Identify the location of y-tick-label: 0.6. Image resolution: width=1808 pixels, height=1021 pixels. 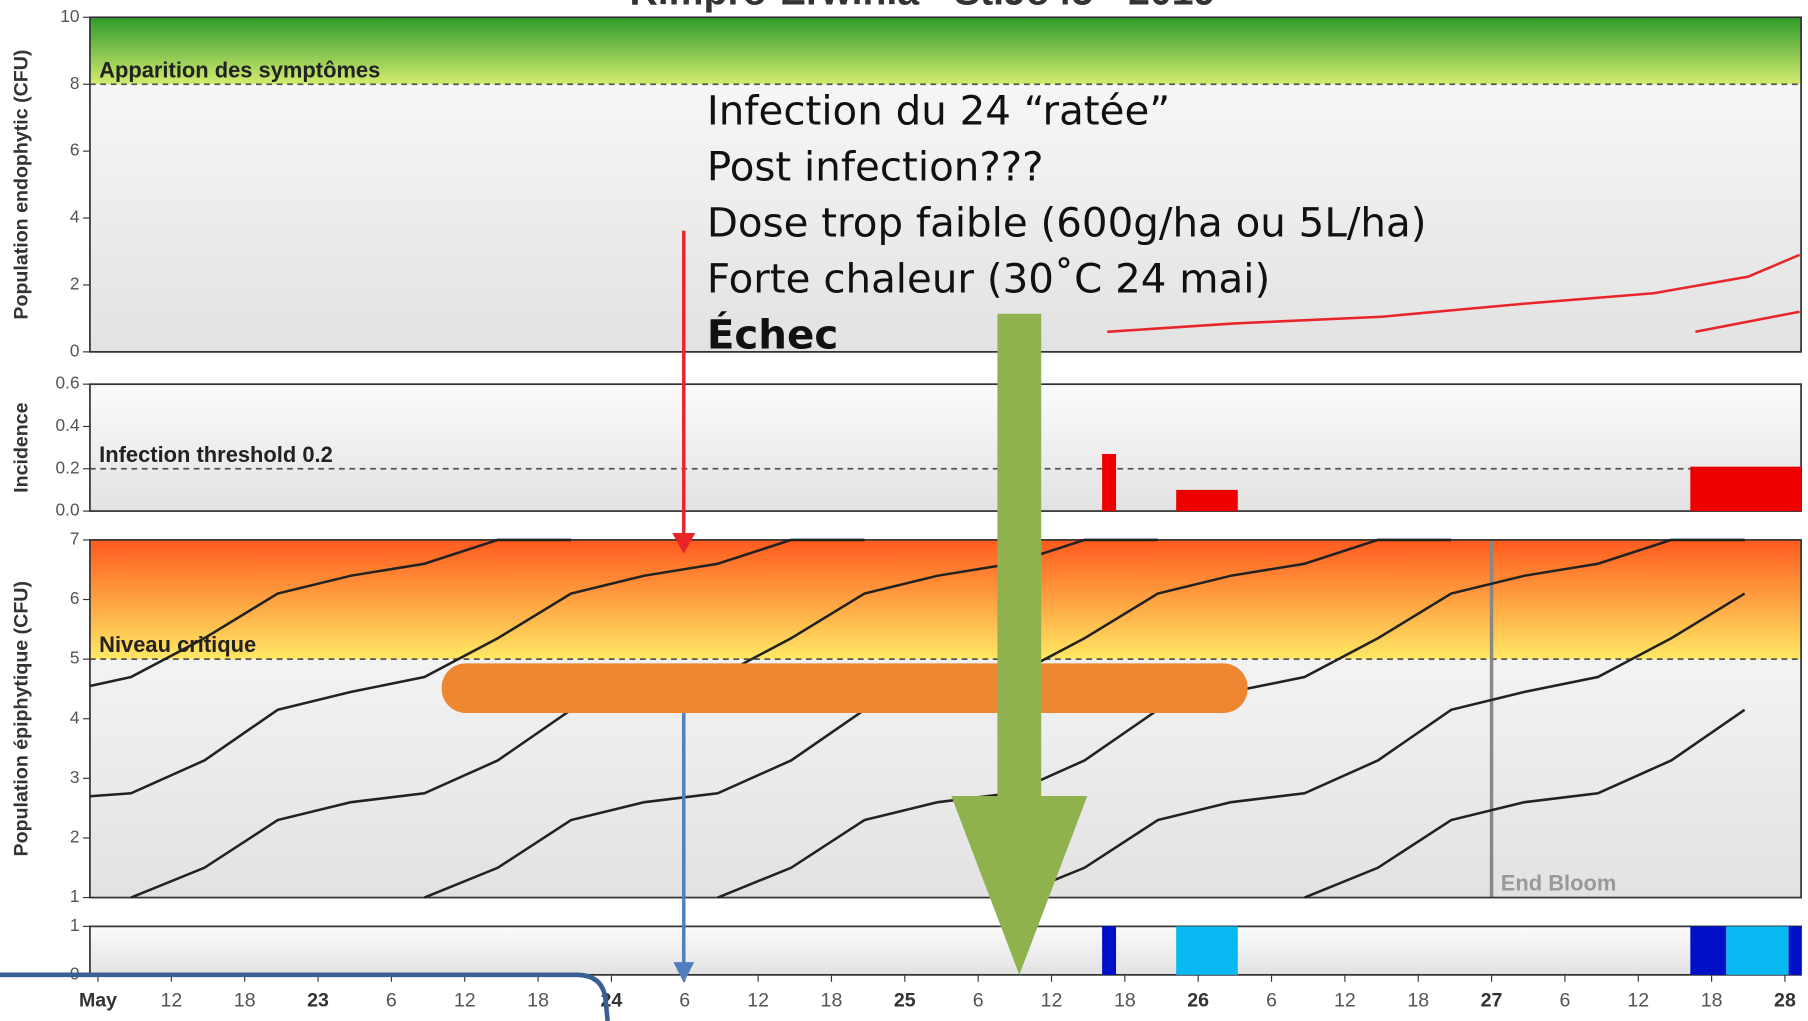
(68, 383).